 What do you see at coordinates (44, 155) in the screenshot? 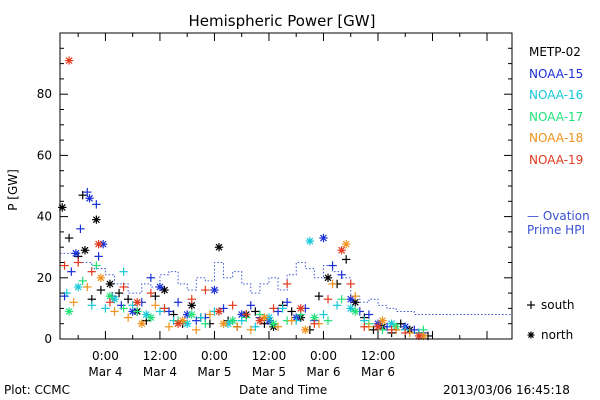
I see `y-tick-label: 60` at bounding box center [44, 155].